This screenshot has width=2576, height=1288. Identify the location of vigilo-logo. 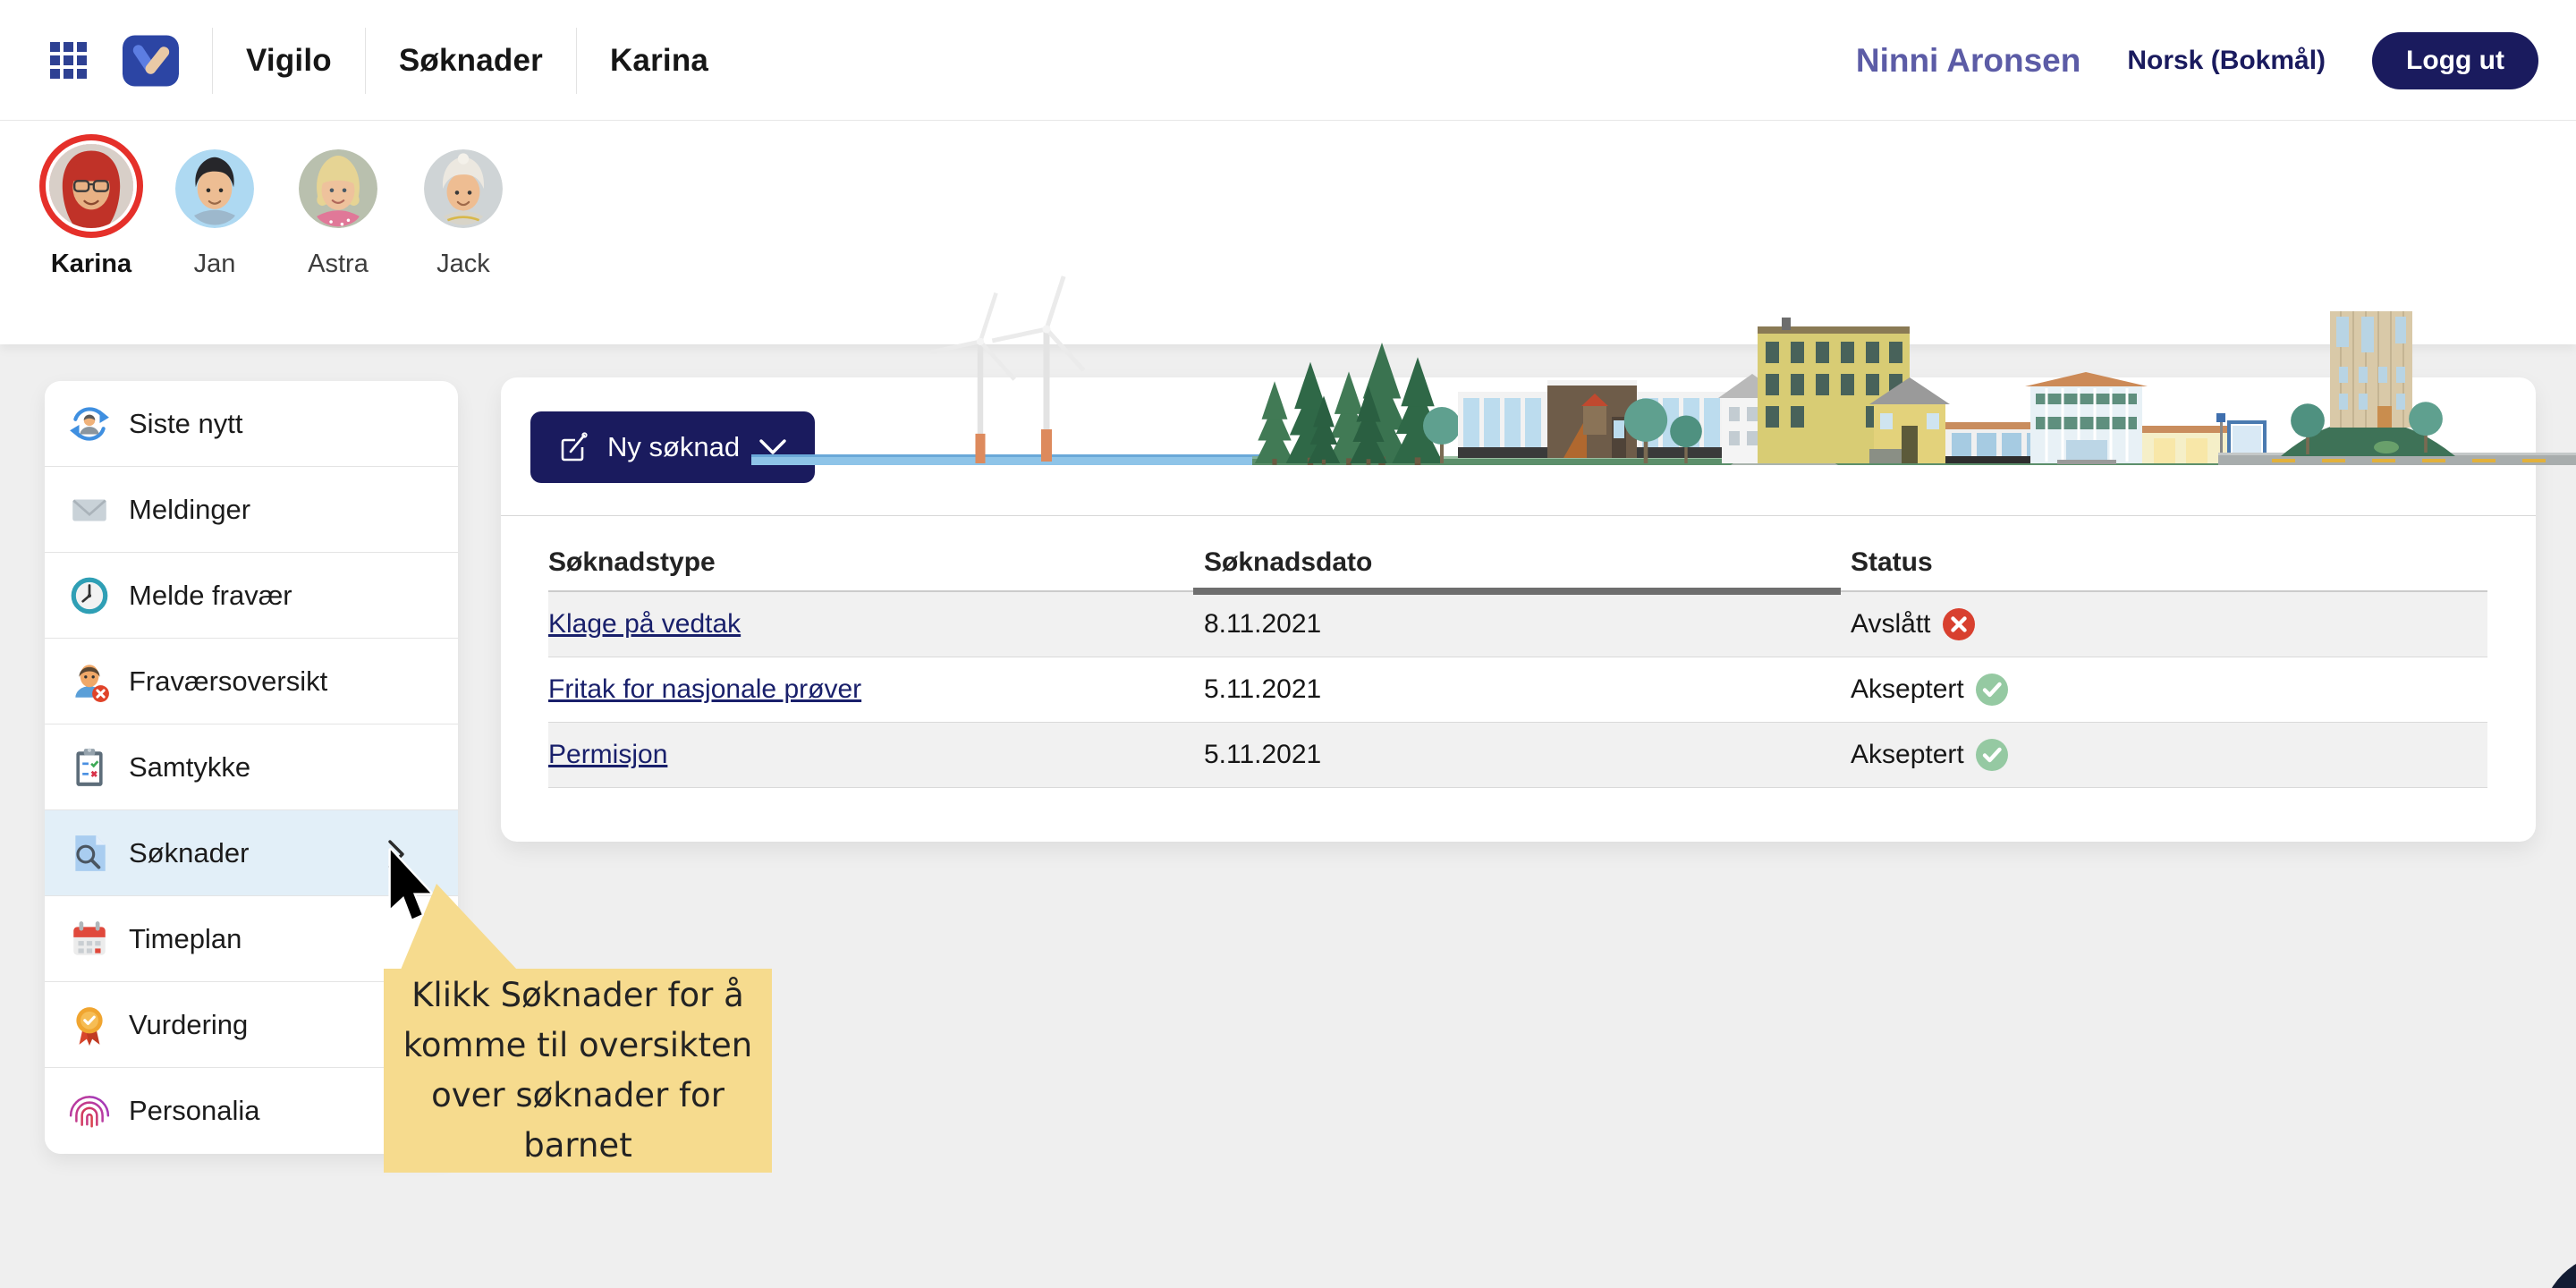
(151, 60).